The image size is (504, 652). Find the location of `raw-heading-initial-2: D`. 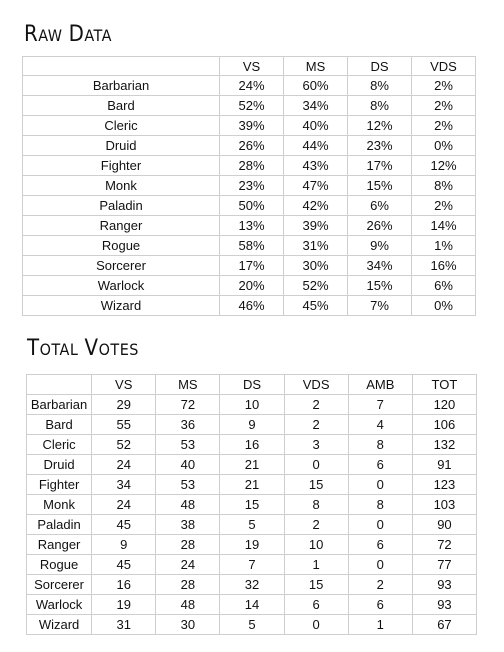

raw-heading-initial-2: D is located at coordinates (76, 34).